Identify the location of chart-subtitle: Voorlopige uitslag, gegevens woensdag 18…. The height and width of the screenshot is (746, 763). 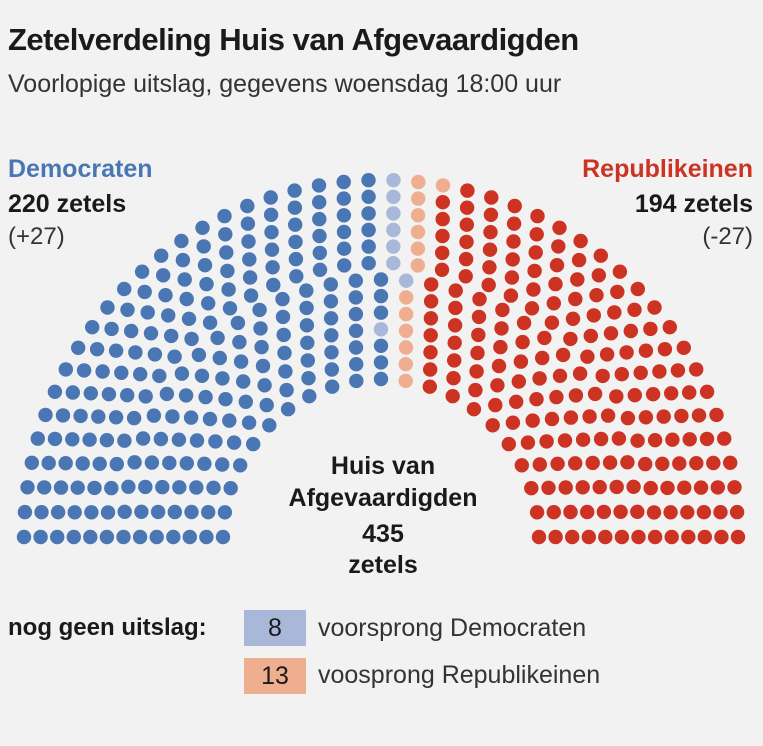
(285, 84).